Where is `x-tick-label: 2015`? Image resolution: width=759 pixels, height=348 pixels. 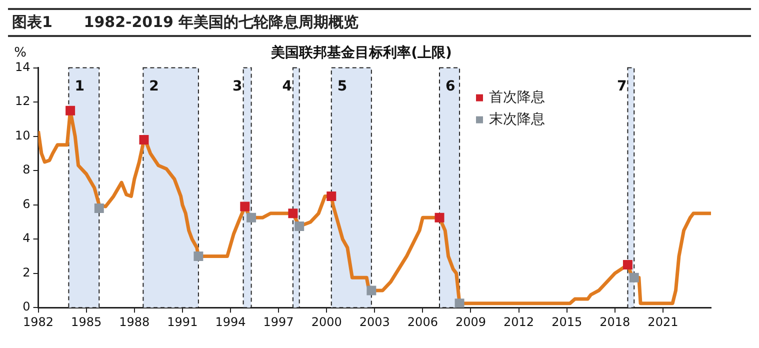
x-tick-label: 2015 is located at coordinates (567, 321).